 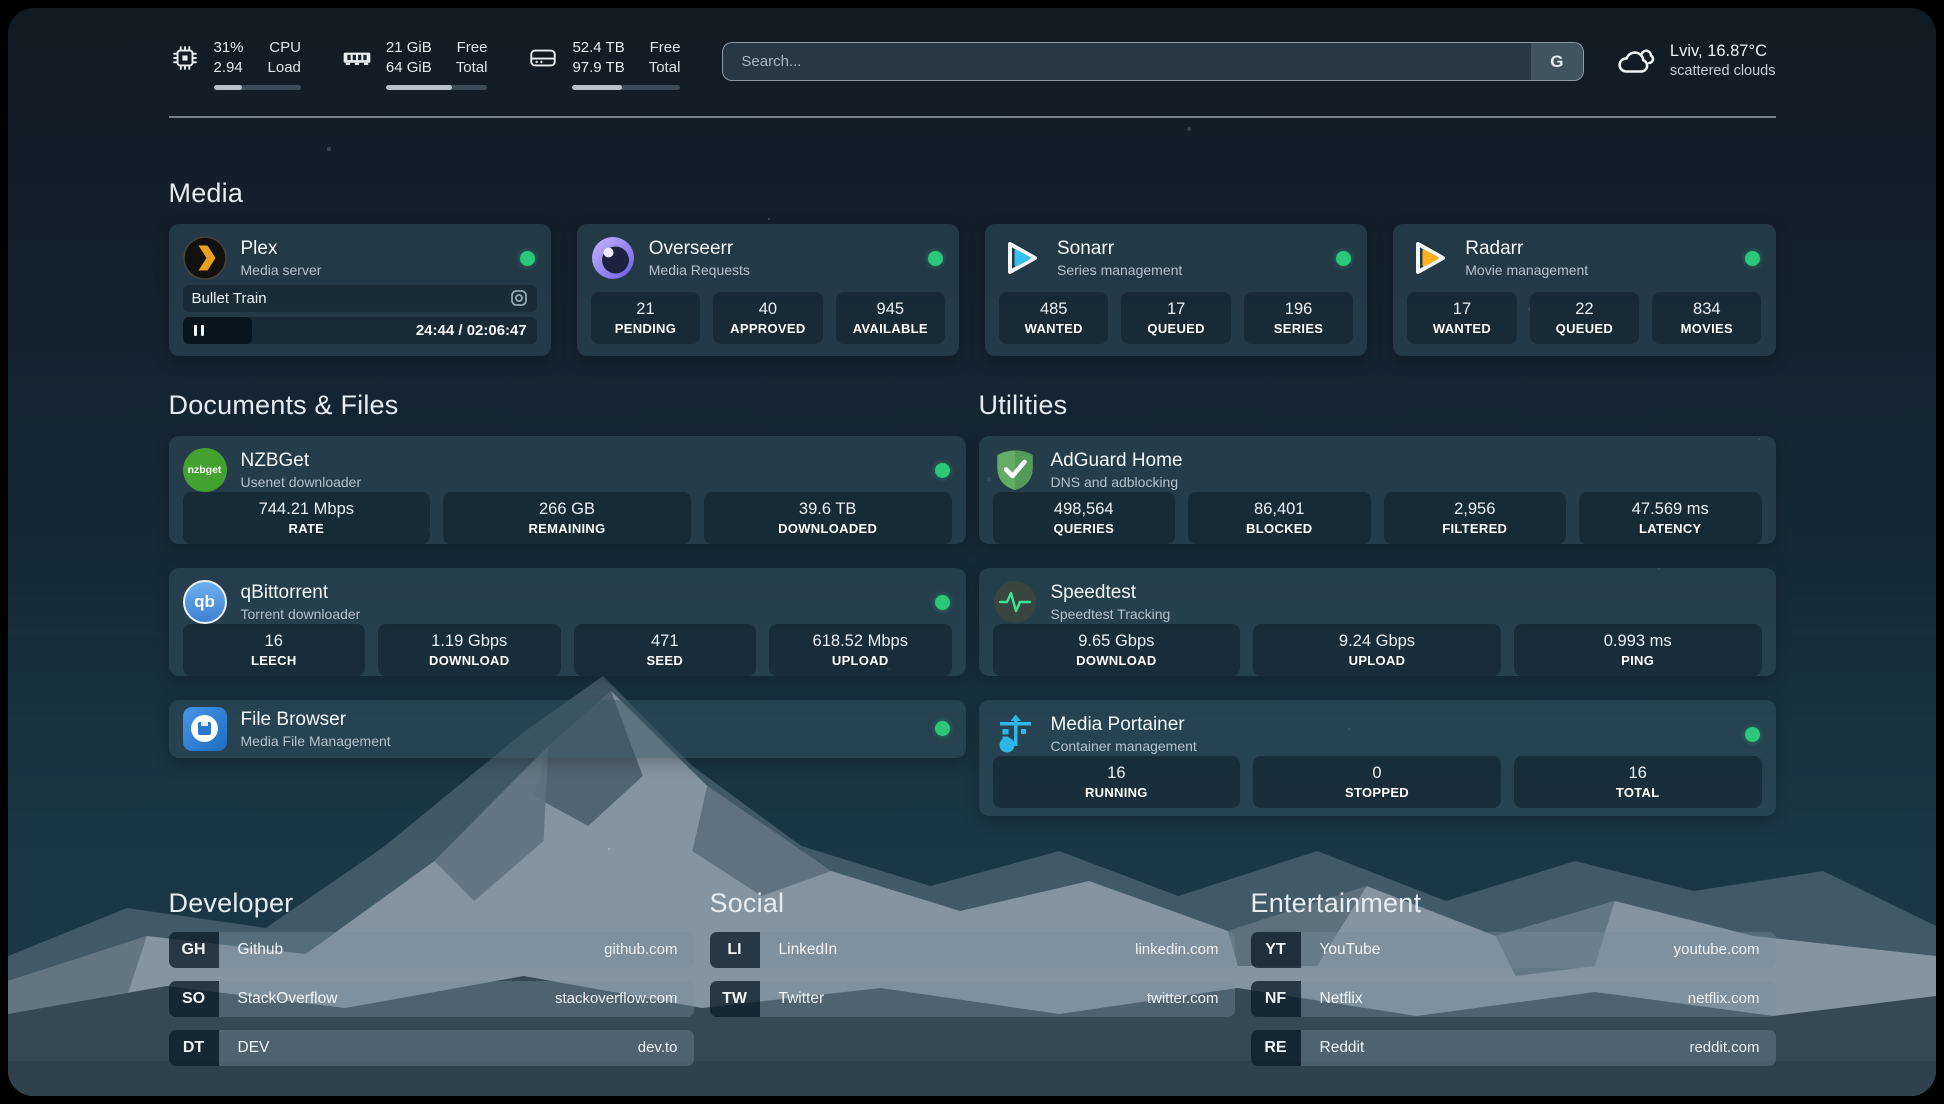 What do you see at coordinates (300, 613) in the screenshot?
I see `qbittorrent-subtitle: Torrent downloader` at bounding box center [300, 613].